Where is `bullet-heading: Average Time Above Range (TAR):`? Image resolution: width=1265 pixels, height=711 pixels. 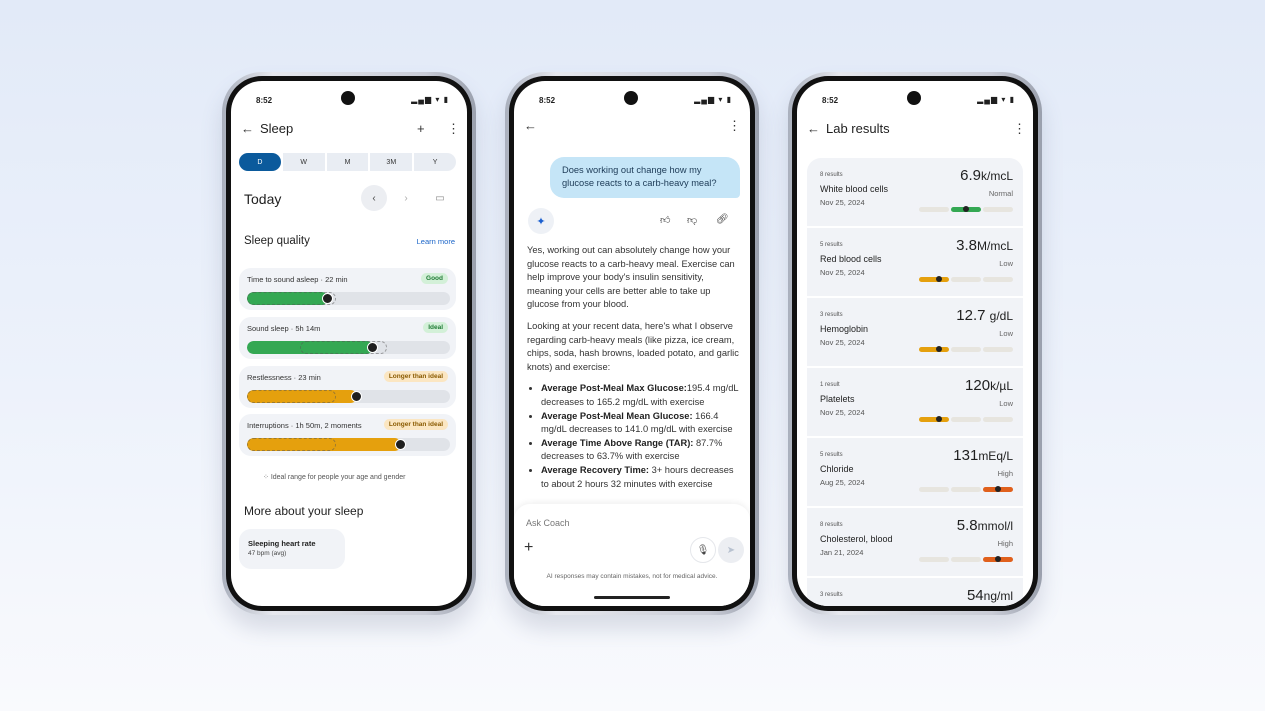 bullet-heading: Average Time Above Range (TAR): is located at coordinates (617, 442).